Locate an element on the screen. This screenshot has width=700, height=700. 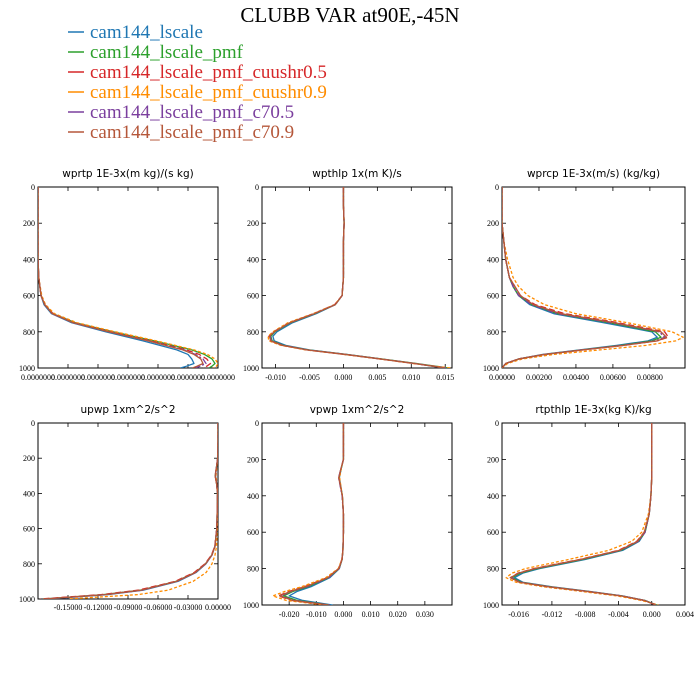
x-tick-label: 0.004 is located at coordinates (685, 614).